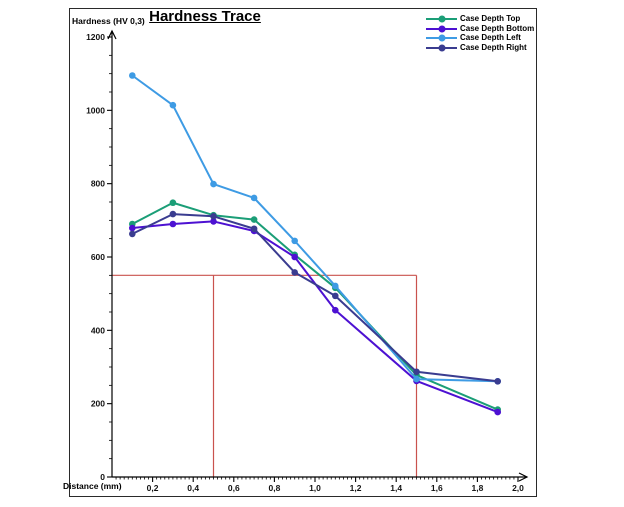 This screenshot has width=624, height=507. Describe the element at coordinates (497, 28) in the screenshot. I see `legend-label: Case Depth Bottom` at that location.